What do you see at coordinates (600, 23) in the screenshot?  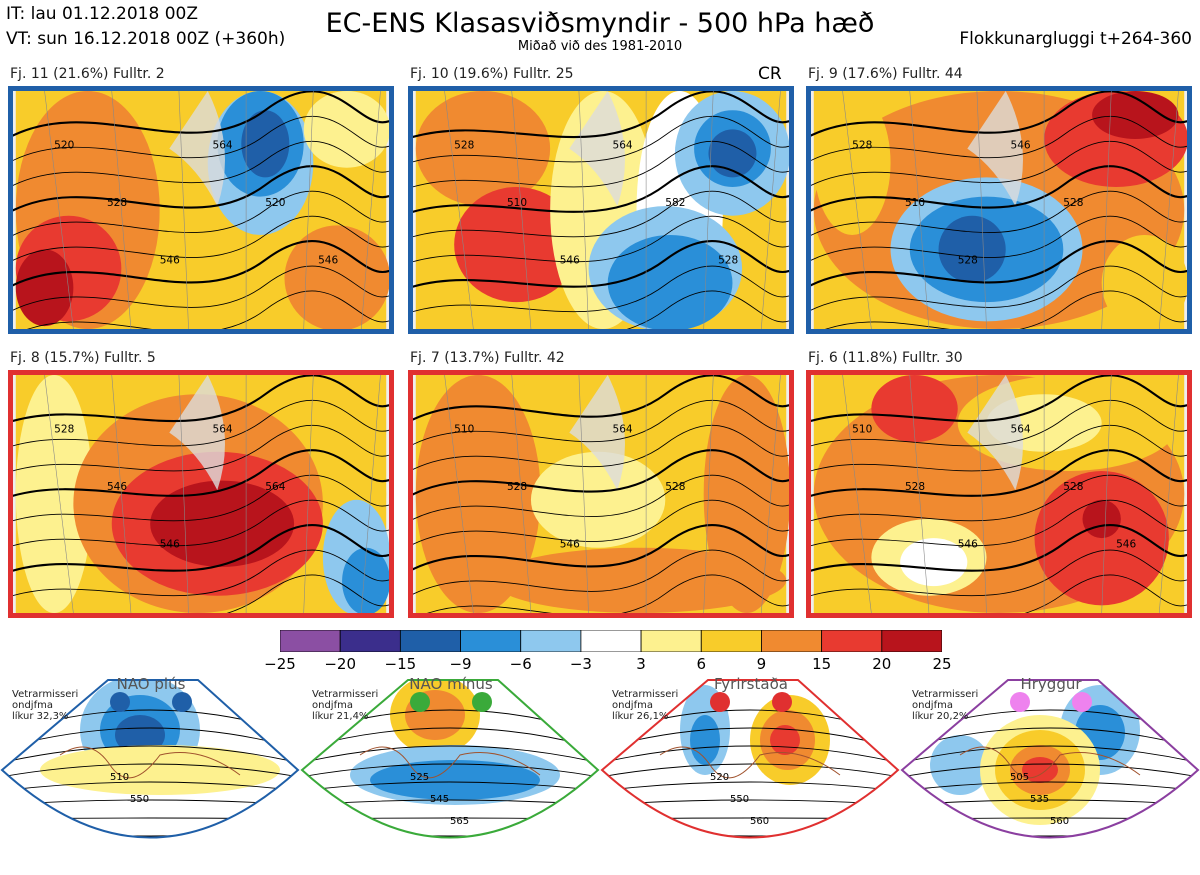 I see `page-title: EC-ENS Klasasviðsmyndir - 500 hPa hæð` at bounding box center [600, 23].